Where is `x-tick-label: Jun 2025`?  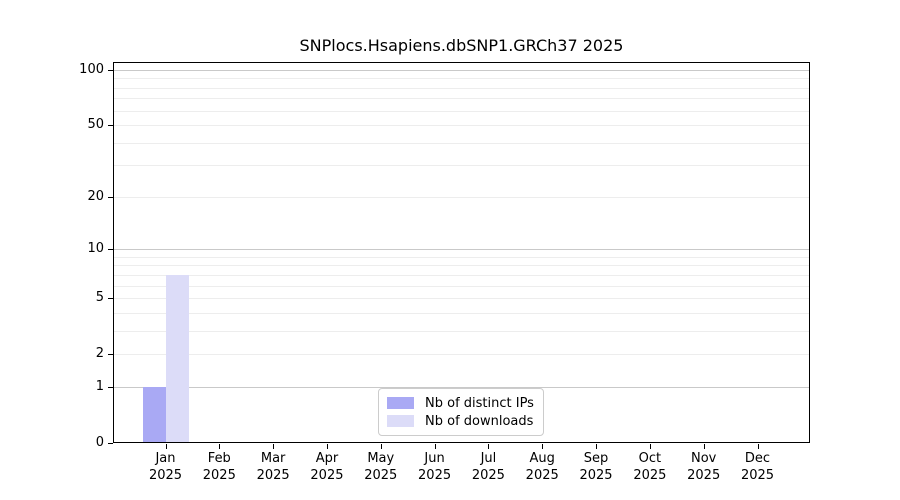
x-tick-label: Jun 2025 is located at coordinates (435, 467).